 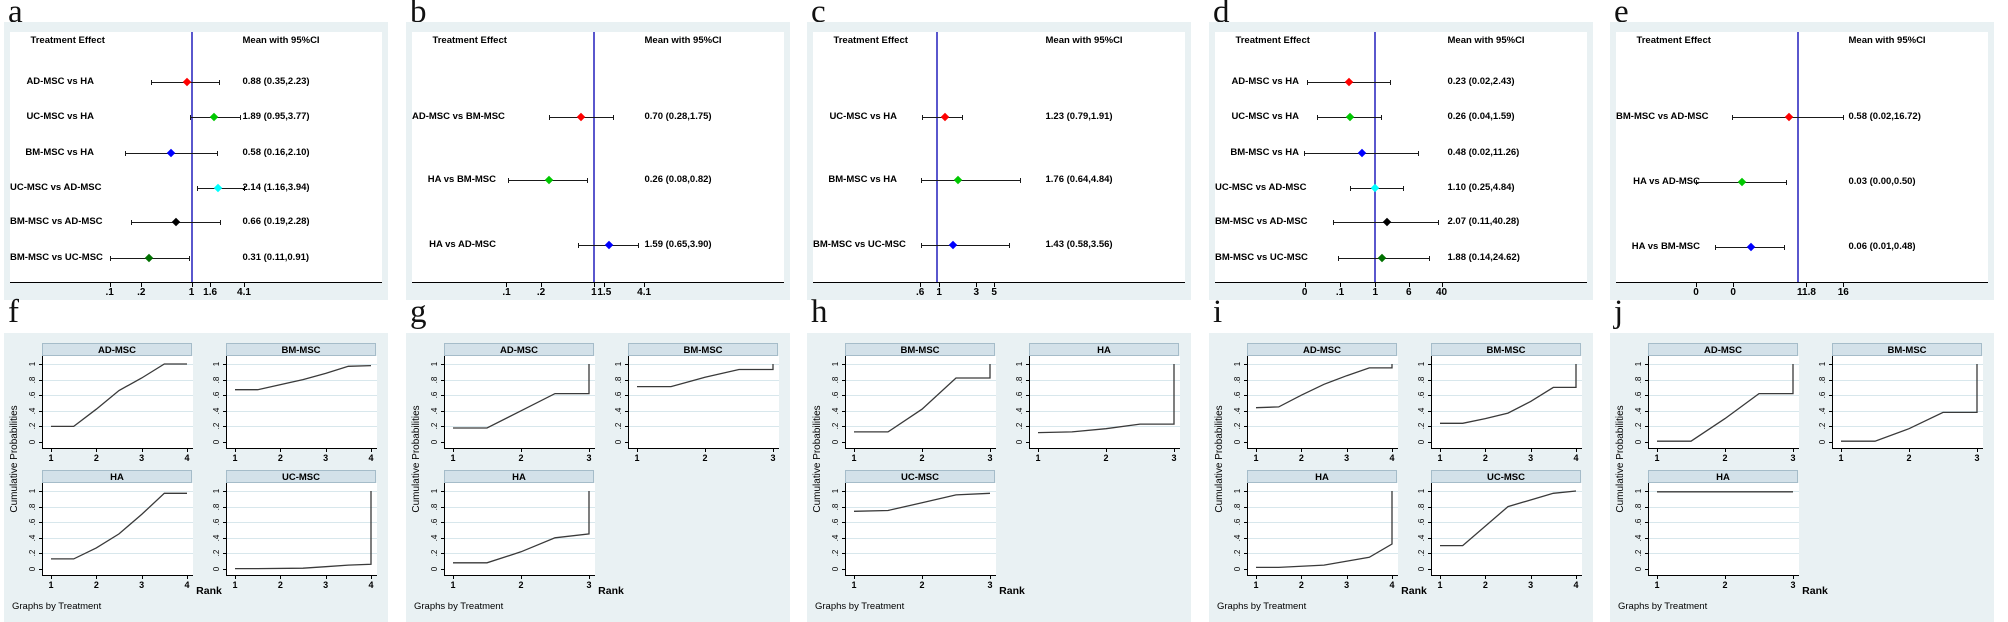 I want to click on subplot-plot-HA: 0 .2 .4 .6 .8 1 1 2 3, so click(x=1097, y=409).